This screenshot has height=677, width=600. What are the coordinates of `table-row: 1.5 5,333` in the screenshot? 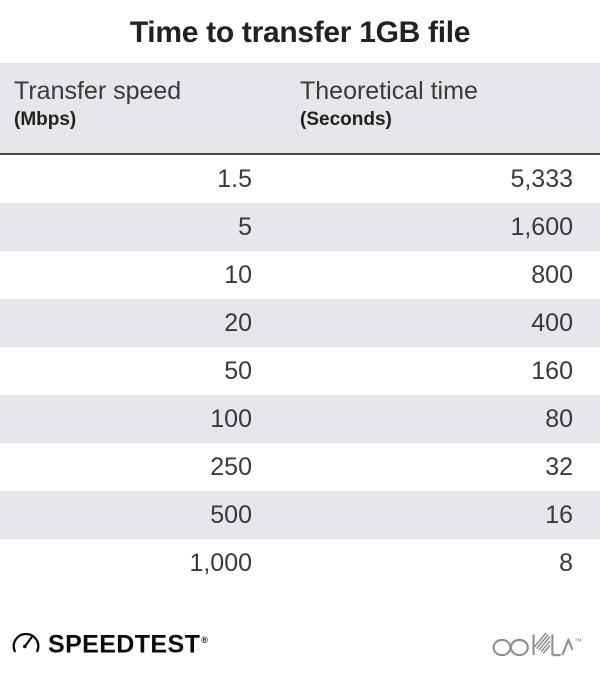 It's located at (300, 179).